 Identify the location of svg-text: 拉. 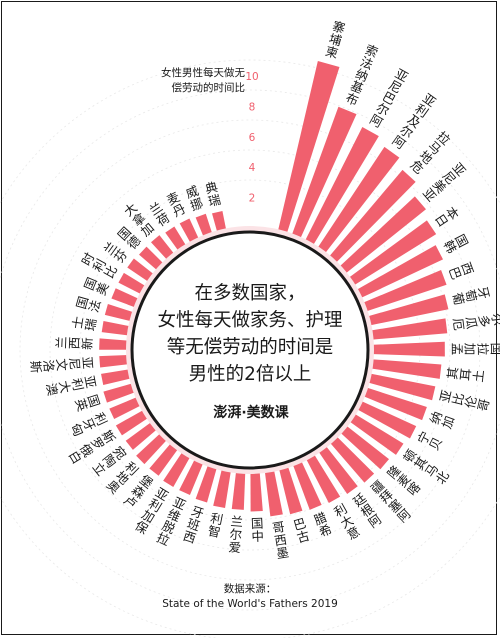
(482, 349).